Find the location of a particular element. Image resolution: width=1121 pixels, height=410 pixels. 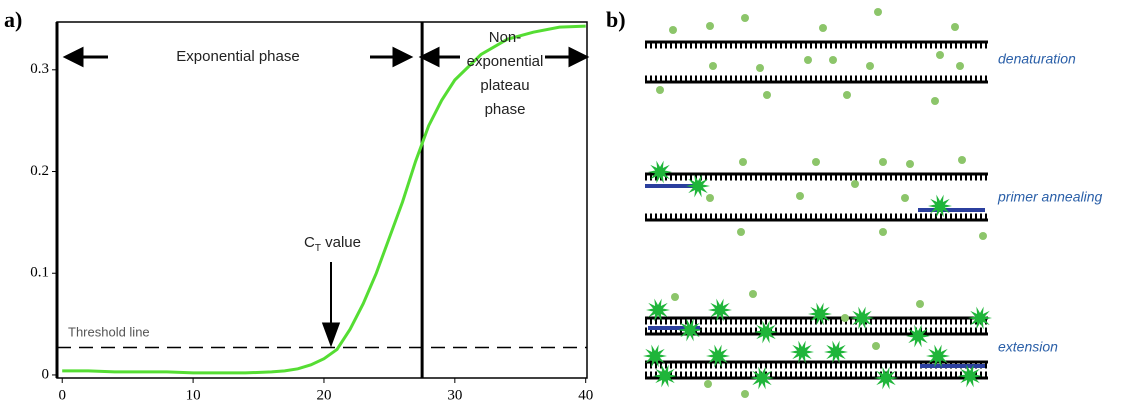

step-label: primer annealing is located at coordinates (1049, 197).